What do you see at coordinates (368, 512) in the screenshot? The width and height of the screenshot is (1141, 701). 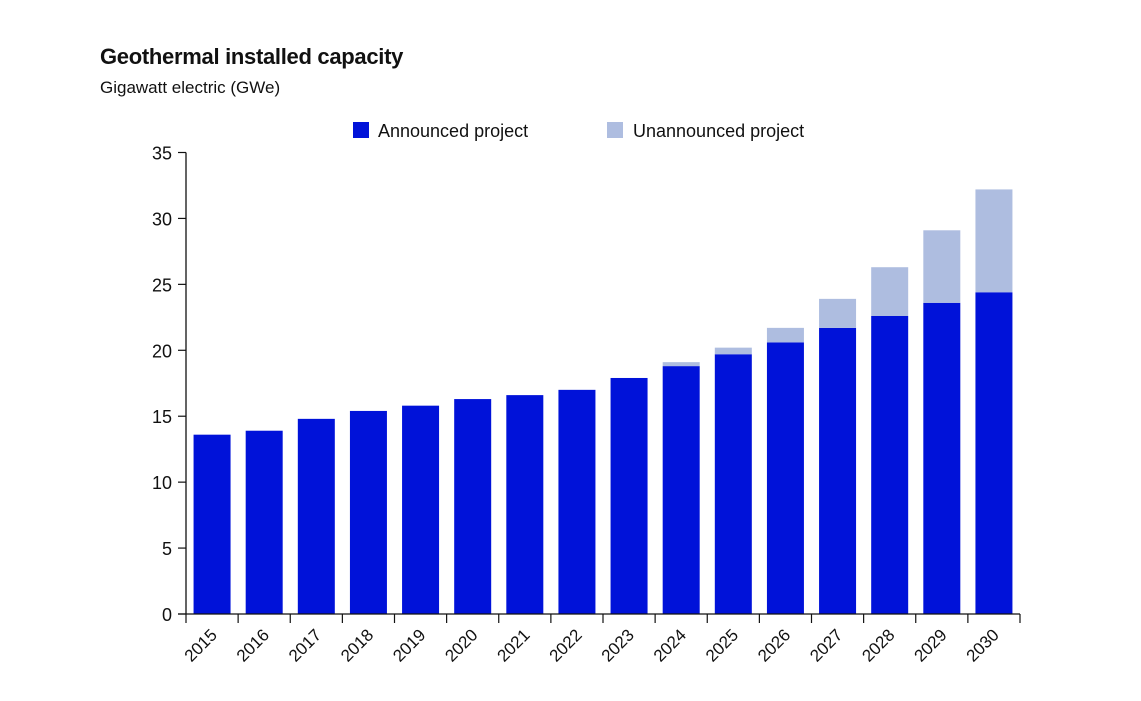 I see `bar-announced-2018` at bounding box center [368, 512].